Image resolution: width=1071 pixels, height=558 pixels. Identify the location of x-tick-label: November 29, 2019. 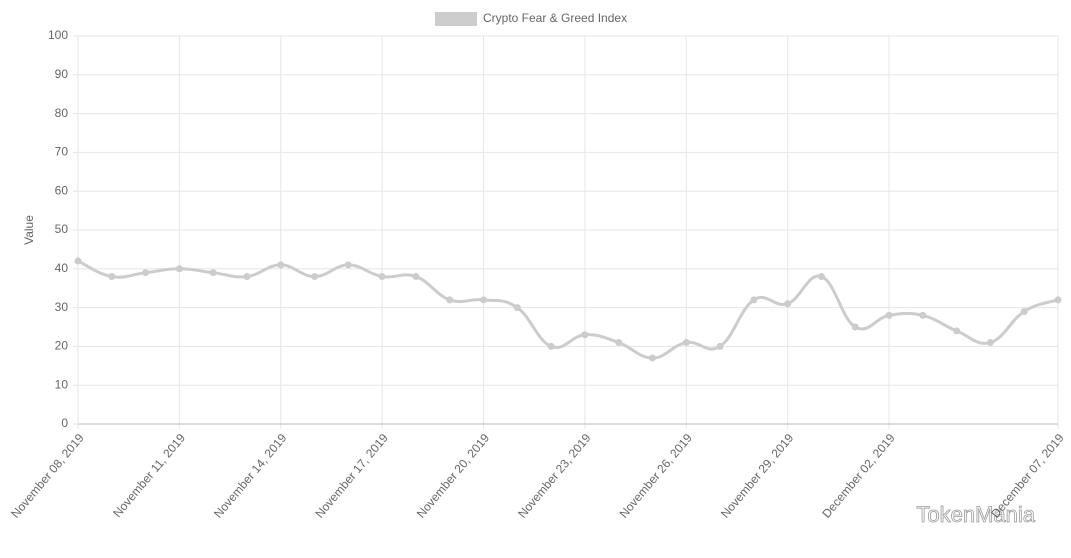
(757, 476).